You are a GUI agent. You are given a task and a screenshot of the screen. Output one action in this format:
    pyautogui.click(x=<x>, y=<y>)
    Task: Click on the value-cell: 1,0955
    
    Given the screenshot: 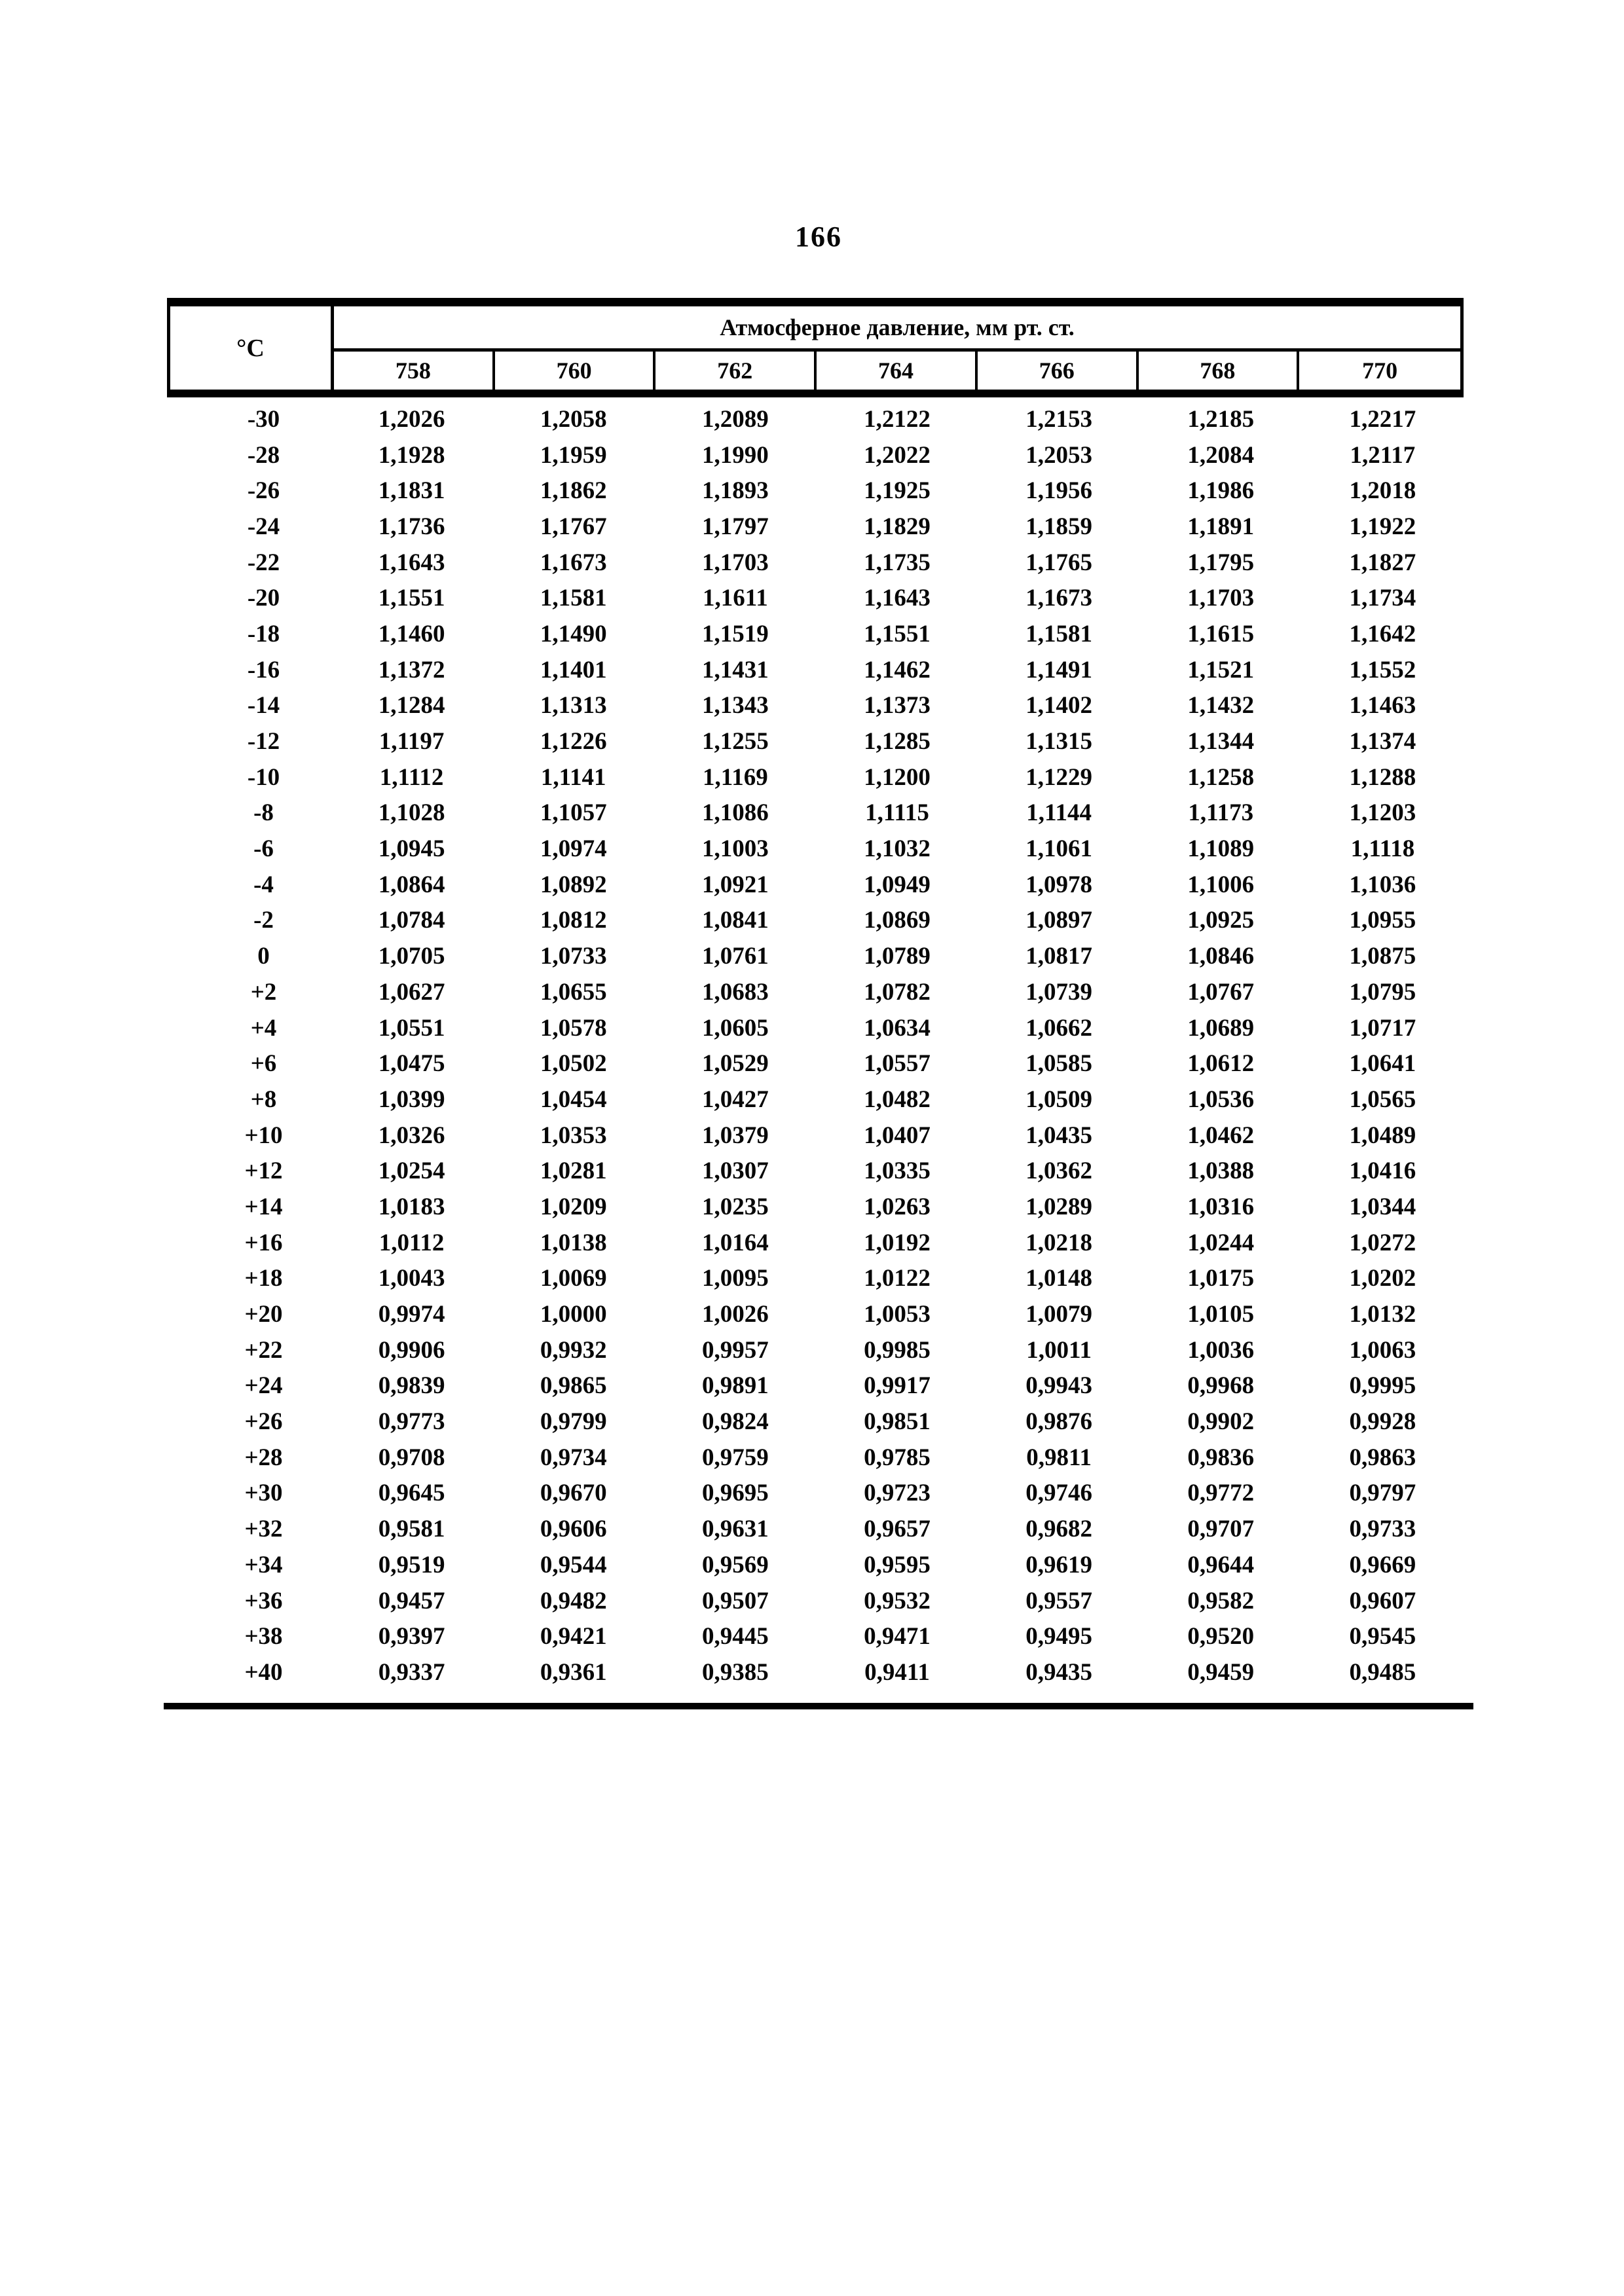 What is the action you would take?
    pyautogui.click(x=1382, y=920)
    